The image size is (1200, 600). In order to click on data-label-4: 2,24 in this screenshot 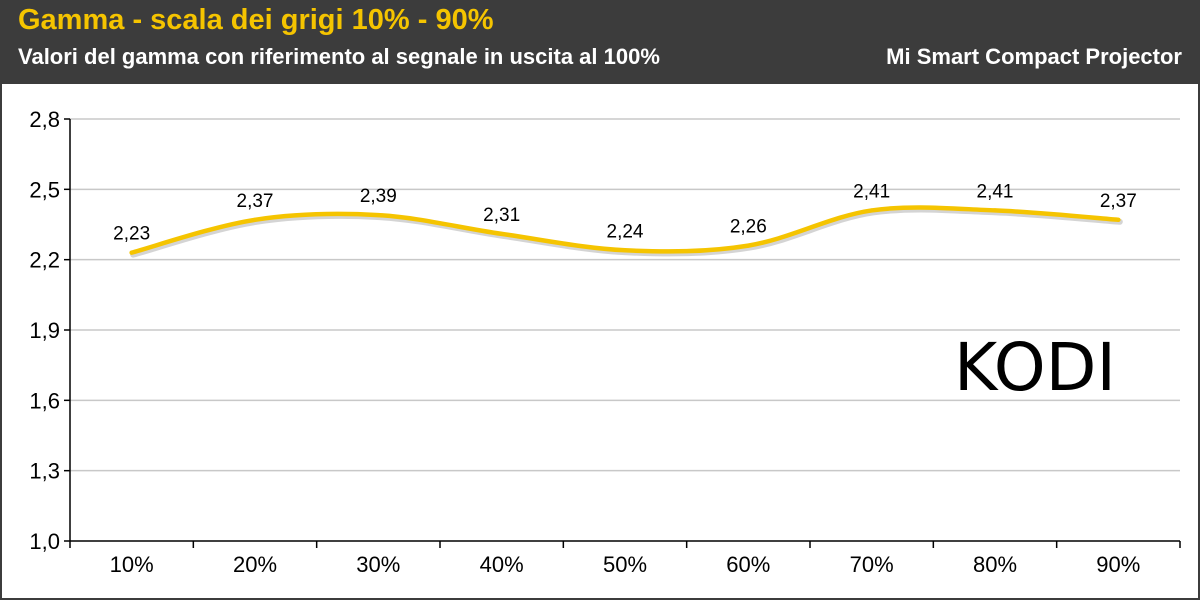, I will do `click(625, 231)`.